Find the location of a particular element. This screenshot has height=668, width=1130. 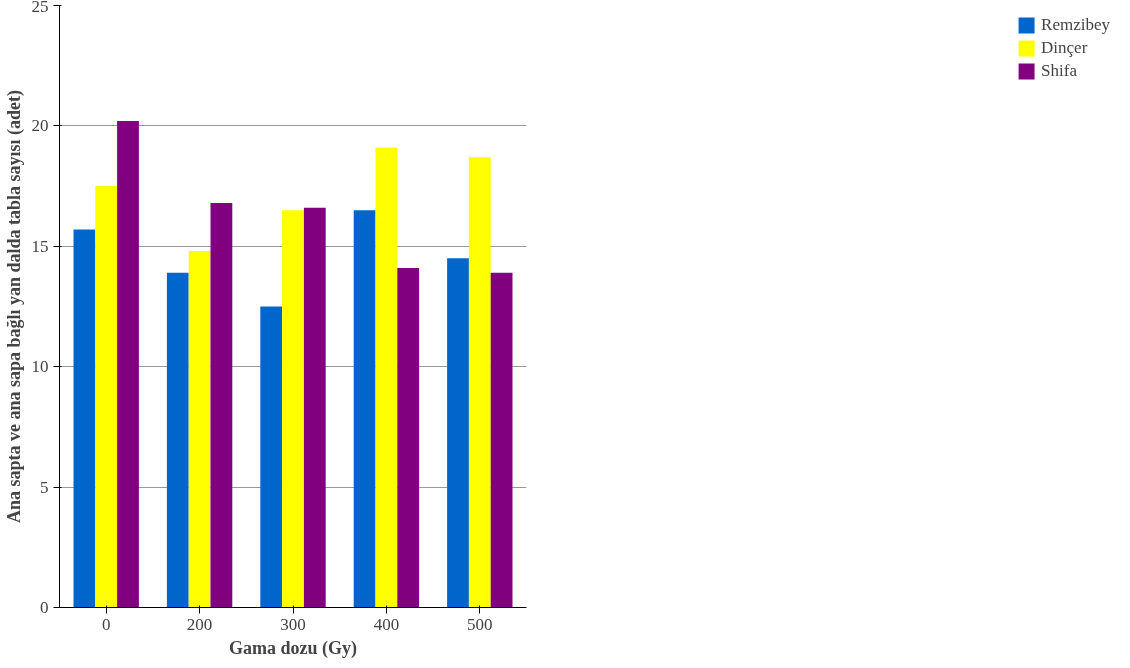

x-axis-title: Gama dozu (Gy) is located at coordinates (293, 648).